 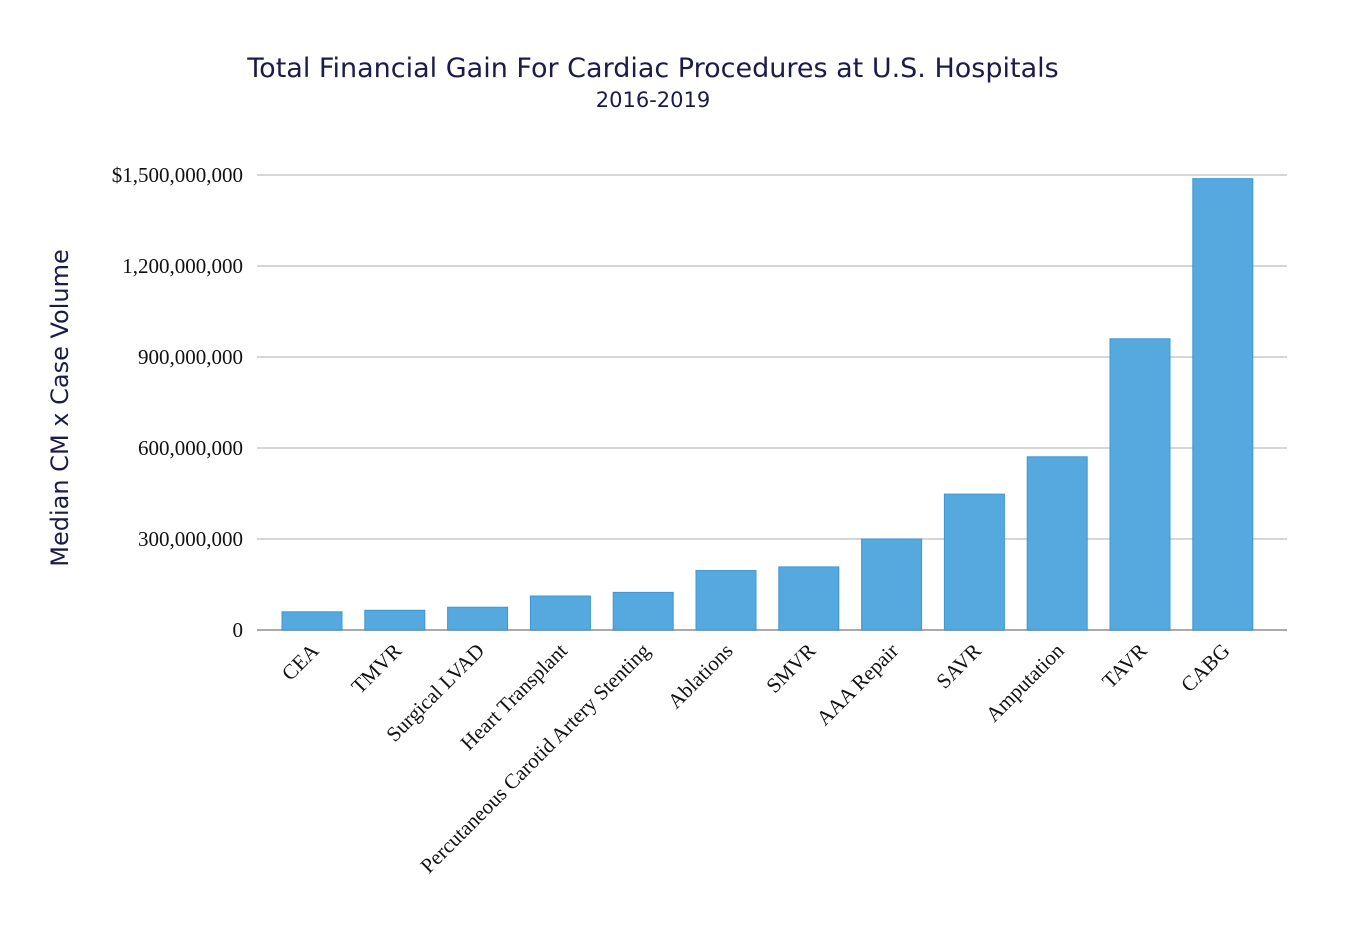 What do you see at coordinates (1205, 668) in the screenshot?
I see `x-tick-label: CABG` at bounding box center [1205, 668].